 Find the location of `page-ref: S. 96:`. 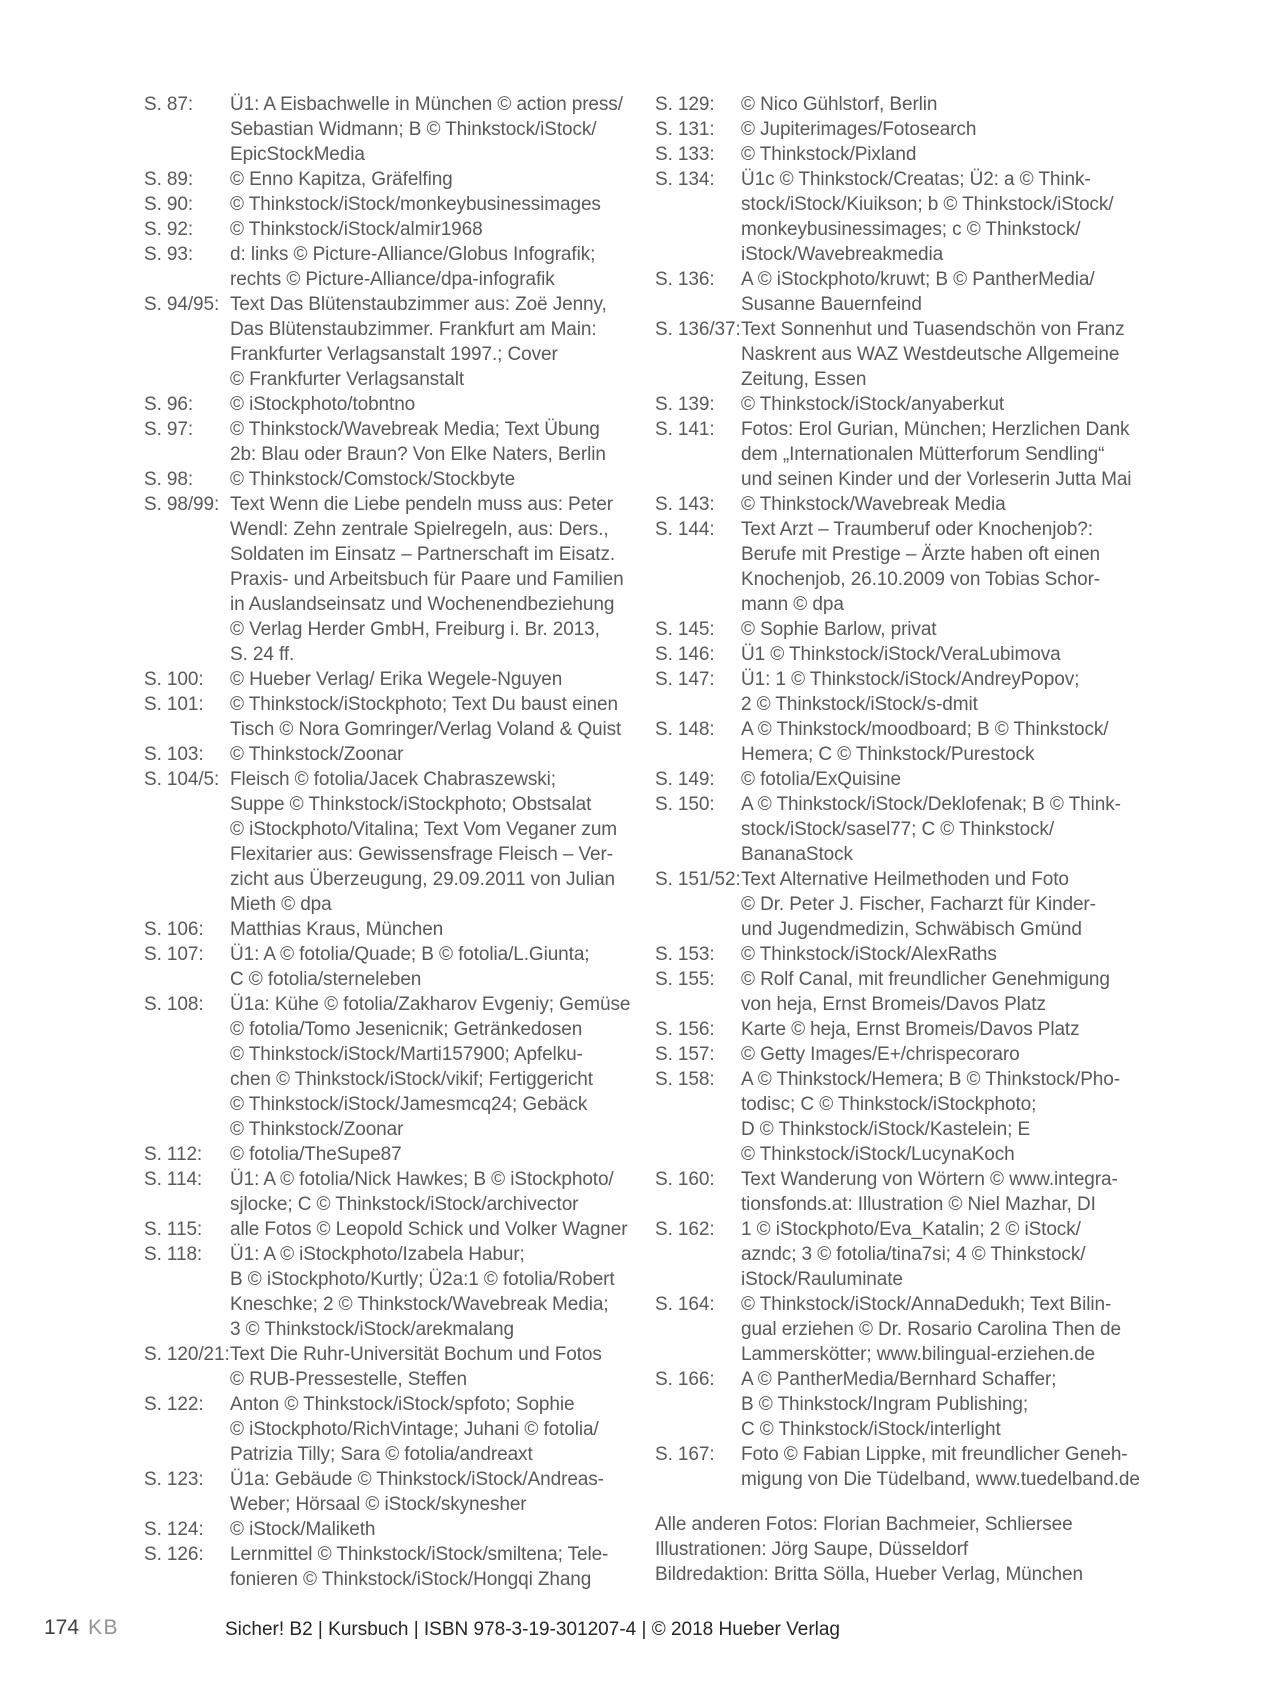

page-ref: S. 96: is located at coordinates (169, 404).